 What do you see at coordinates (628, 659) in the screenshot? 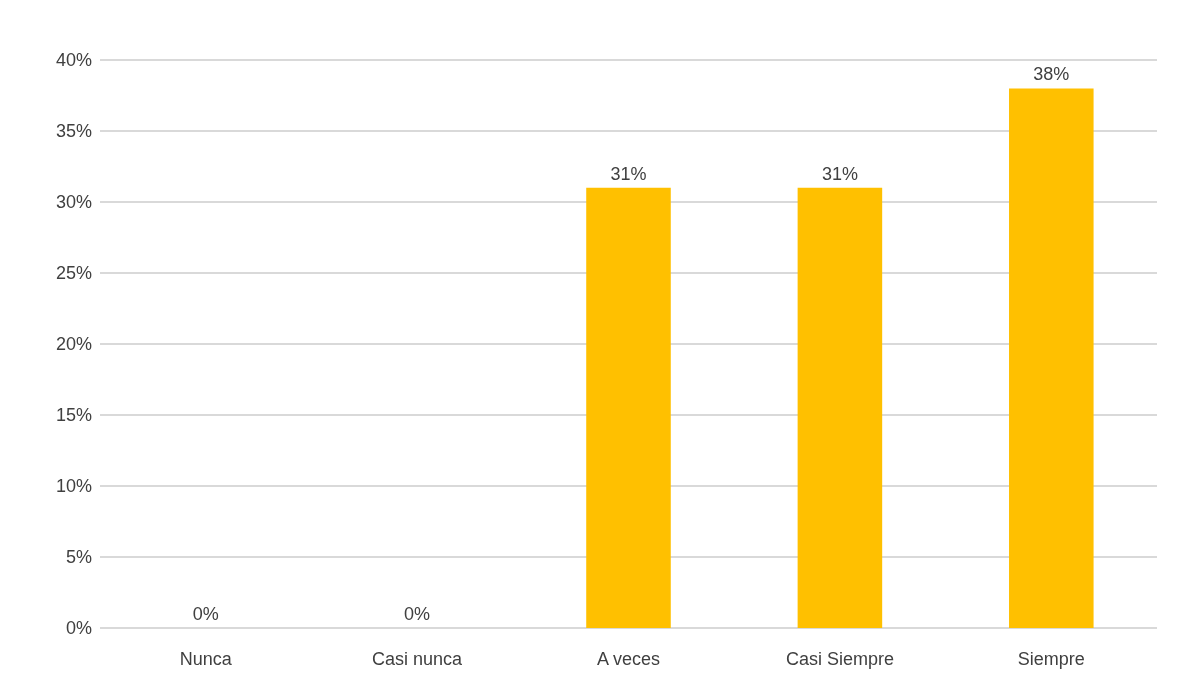
I see `x-tick-label: A veces` at bounding box center [628, 659].